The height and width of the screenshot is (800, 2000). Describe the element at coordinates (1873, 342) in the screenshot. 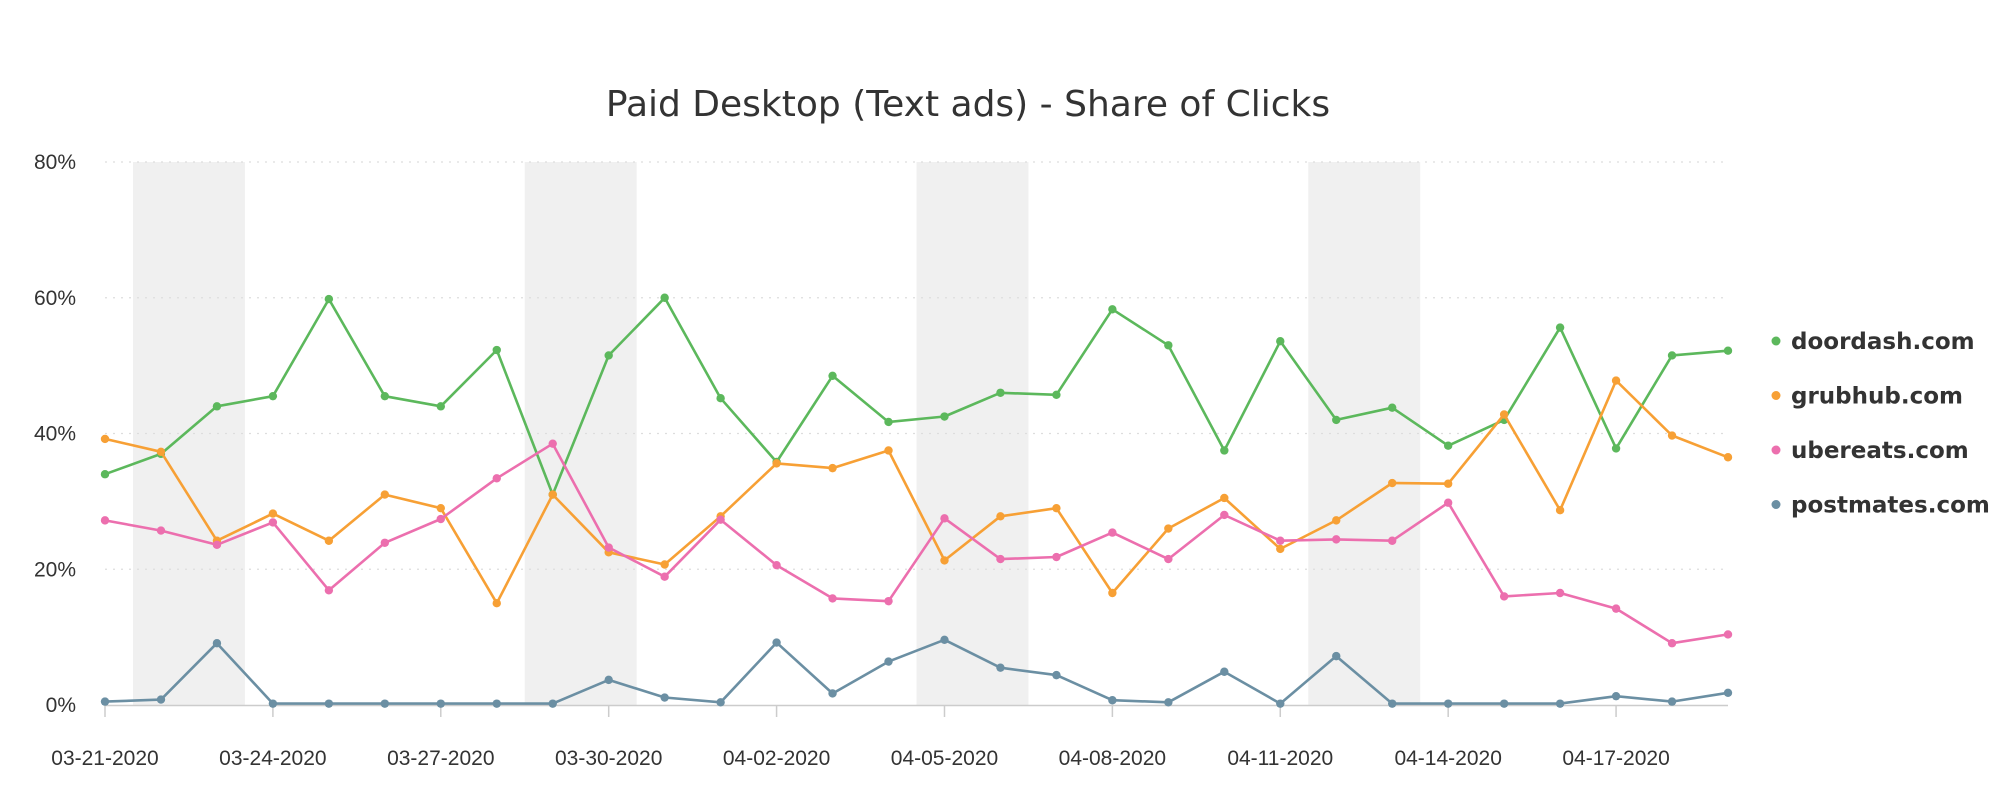

I see `legend-item-doordash: doordash.com` at that location.